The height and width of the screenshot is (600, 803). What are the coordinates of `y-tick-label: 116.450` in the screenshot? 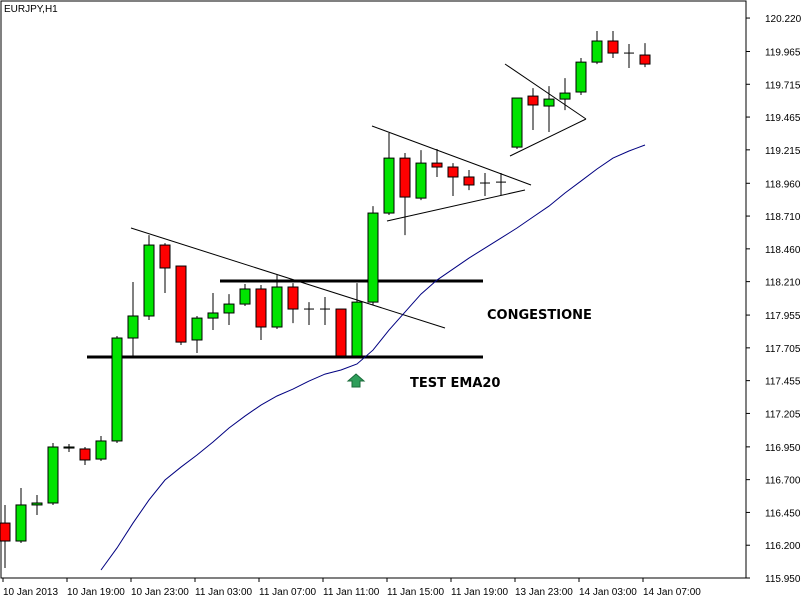 It's located at (783, 513).